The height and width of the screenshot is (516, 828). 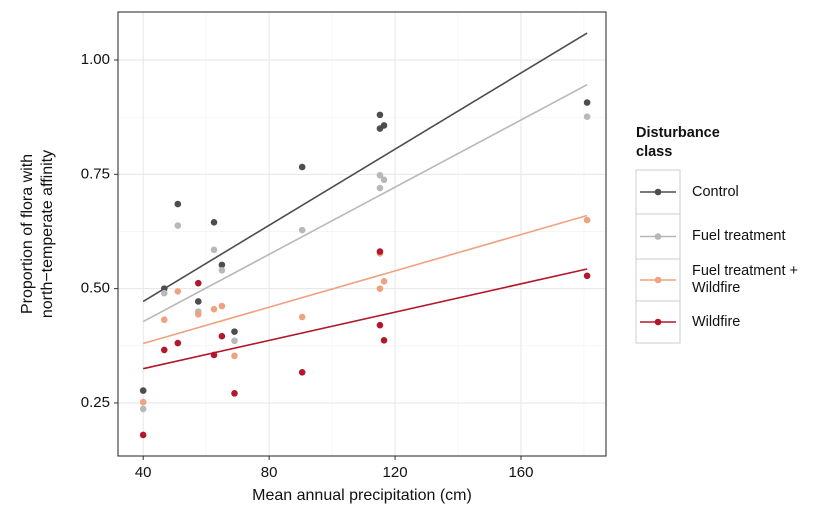 What do you see at coordinates (716, 321) in the screenshot?
I see `legend-label: Wildfire` at bounding box center [716, 321].